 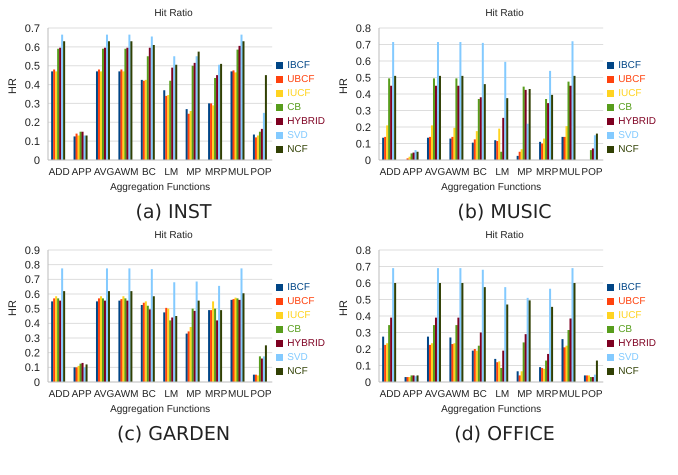 I want to click on y-tick-label: 0.7, so click(x=363, y=45).